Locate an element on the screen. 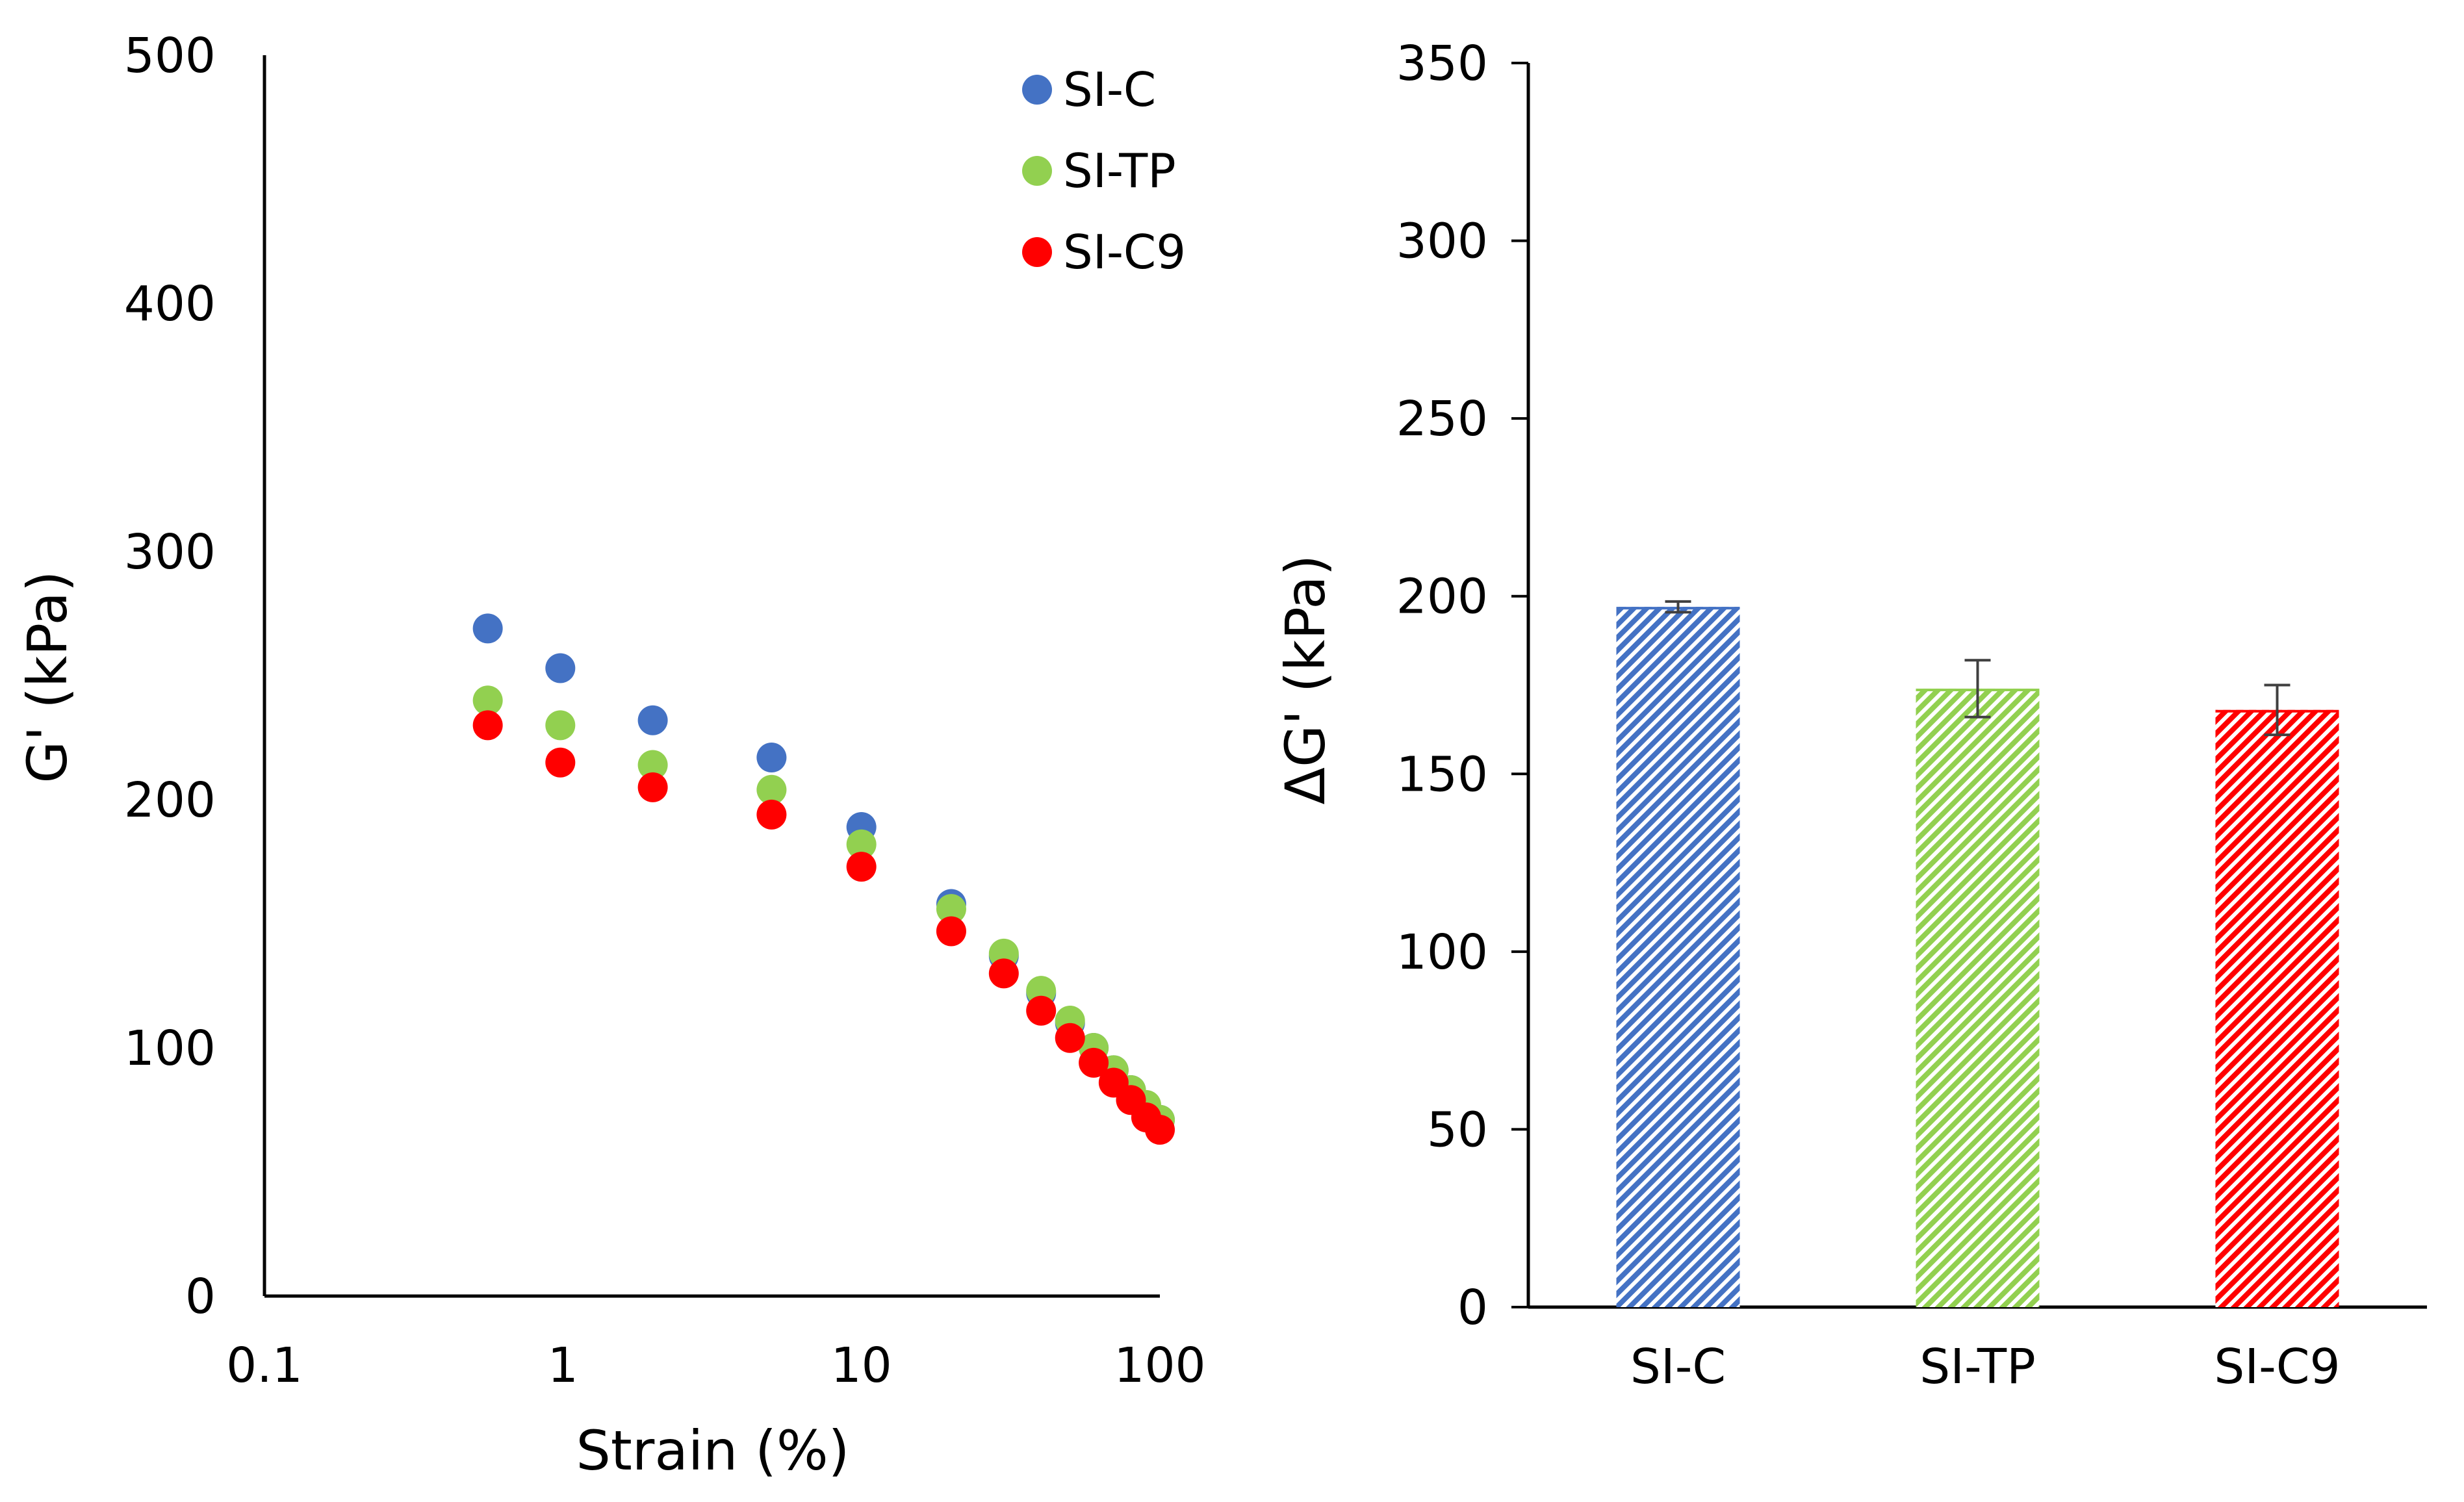  legend-label: SI-C9 is located at coordinates (1124, 252).